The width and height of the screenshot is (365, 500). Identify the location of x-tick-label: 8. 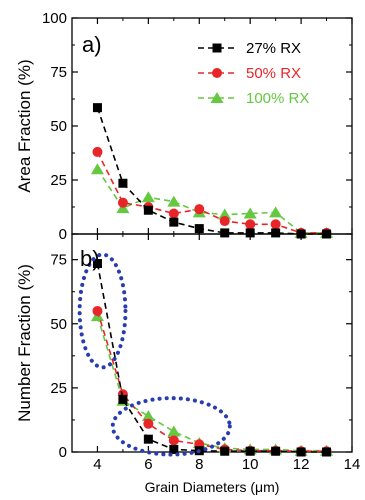
(199, 464).